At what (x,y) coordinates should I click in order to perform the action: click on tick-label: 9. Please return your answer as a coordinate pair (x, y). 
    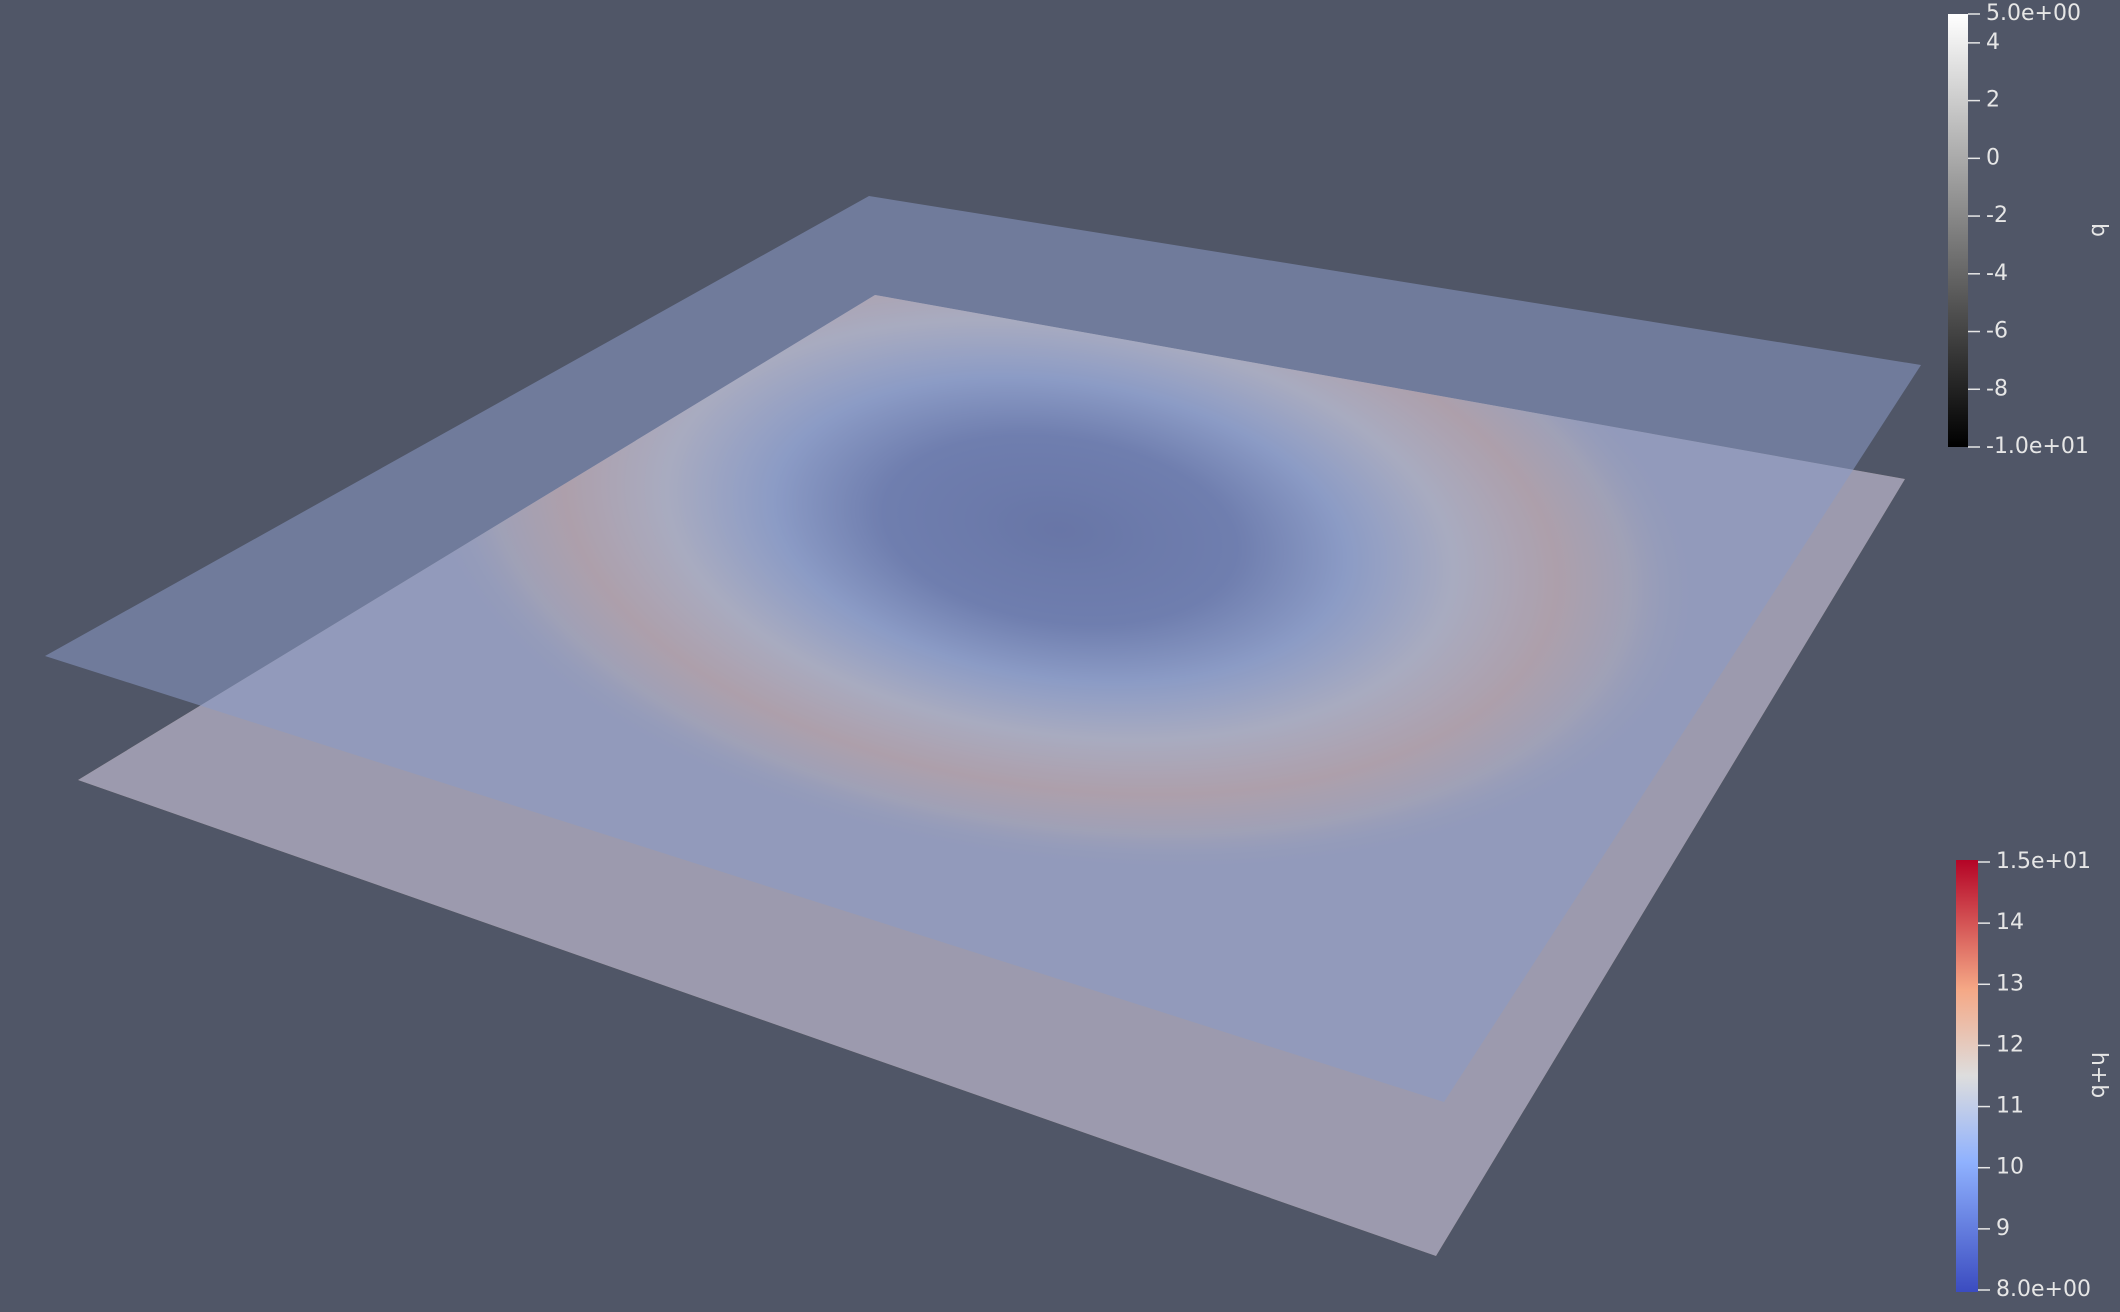
    Looking at the image, I should click on (2003, 1228).